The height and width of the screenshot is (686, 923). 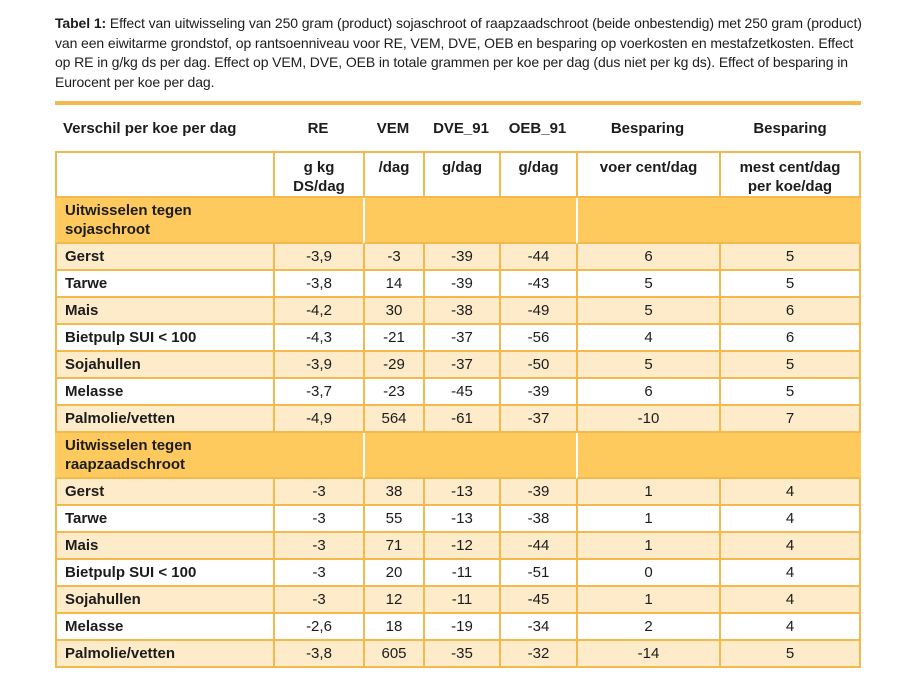 I want to click on value-cell: 18, so click(x=393, y=627).